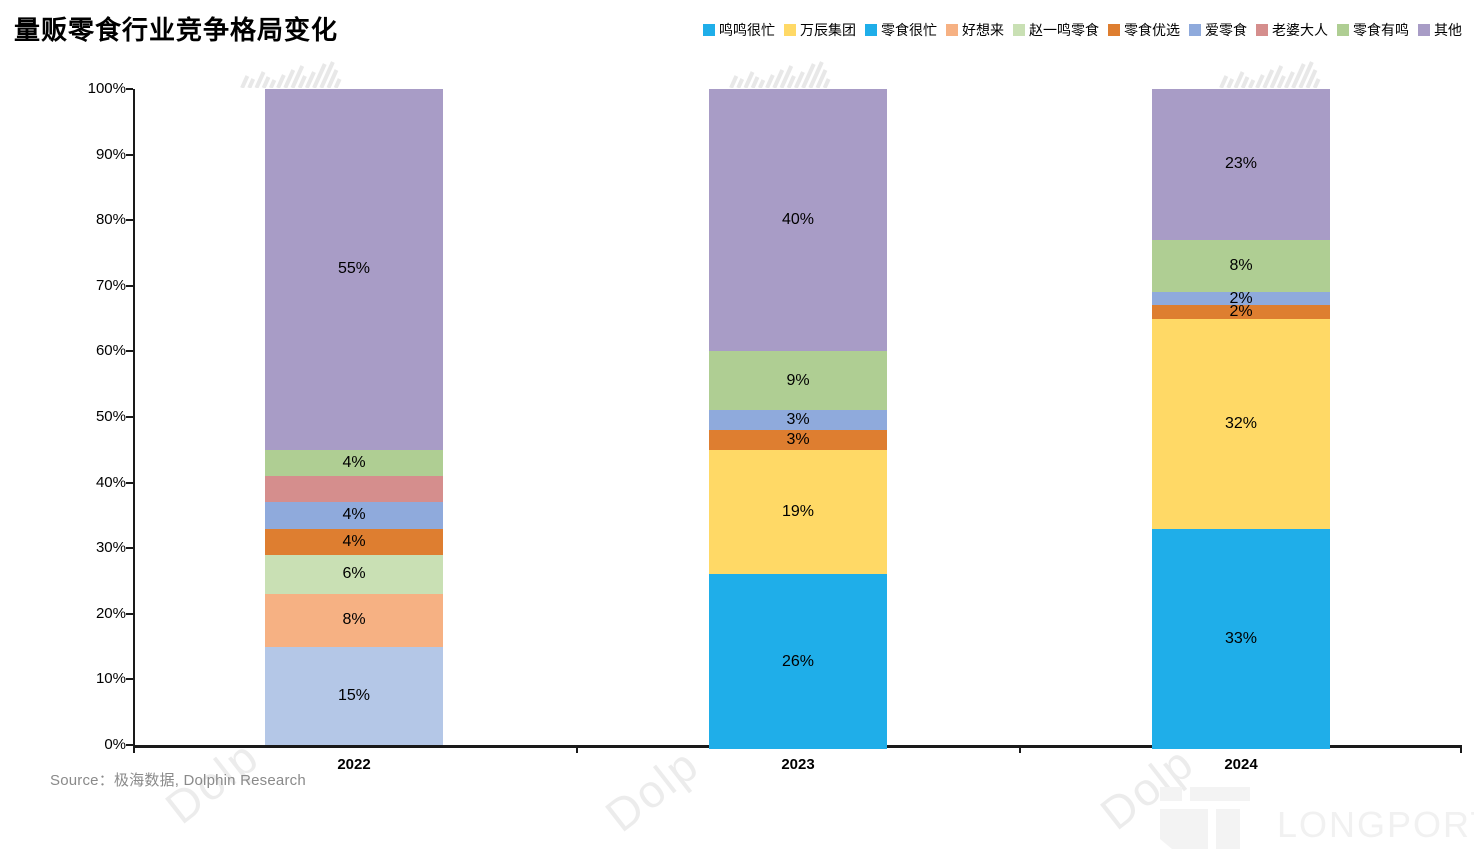 The width and height of the screenshot is (1474, 860). I want to click on bar-segment-label: 33%, so click(1241, 638).